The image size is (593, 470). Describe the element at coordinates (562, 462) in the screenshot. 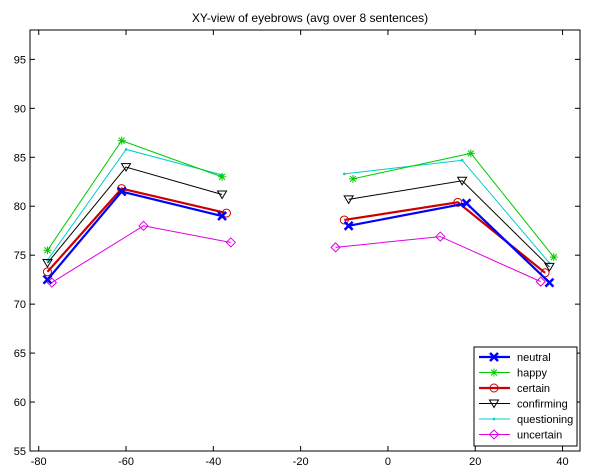

I see `x-tick-label: 40` at that location.